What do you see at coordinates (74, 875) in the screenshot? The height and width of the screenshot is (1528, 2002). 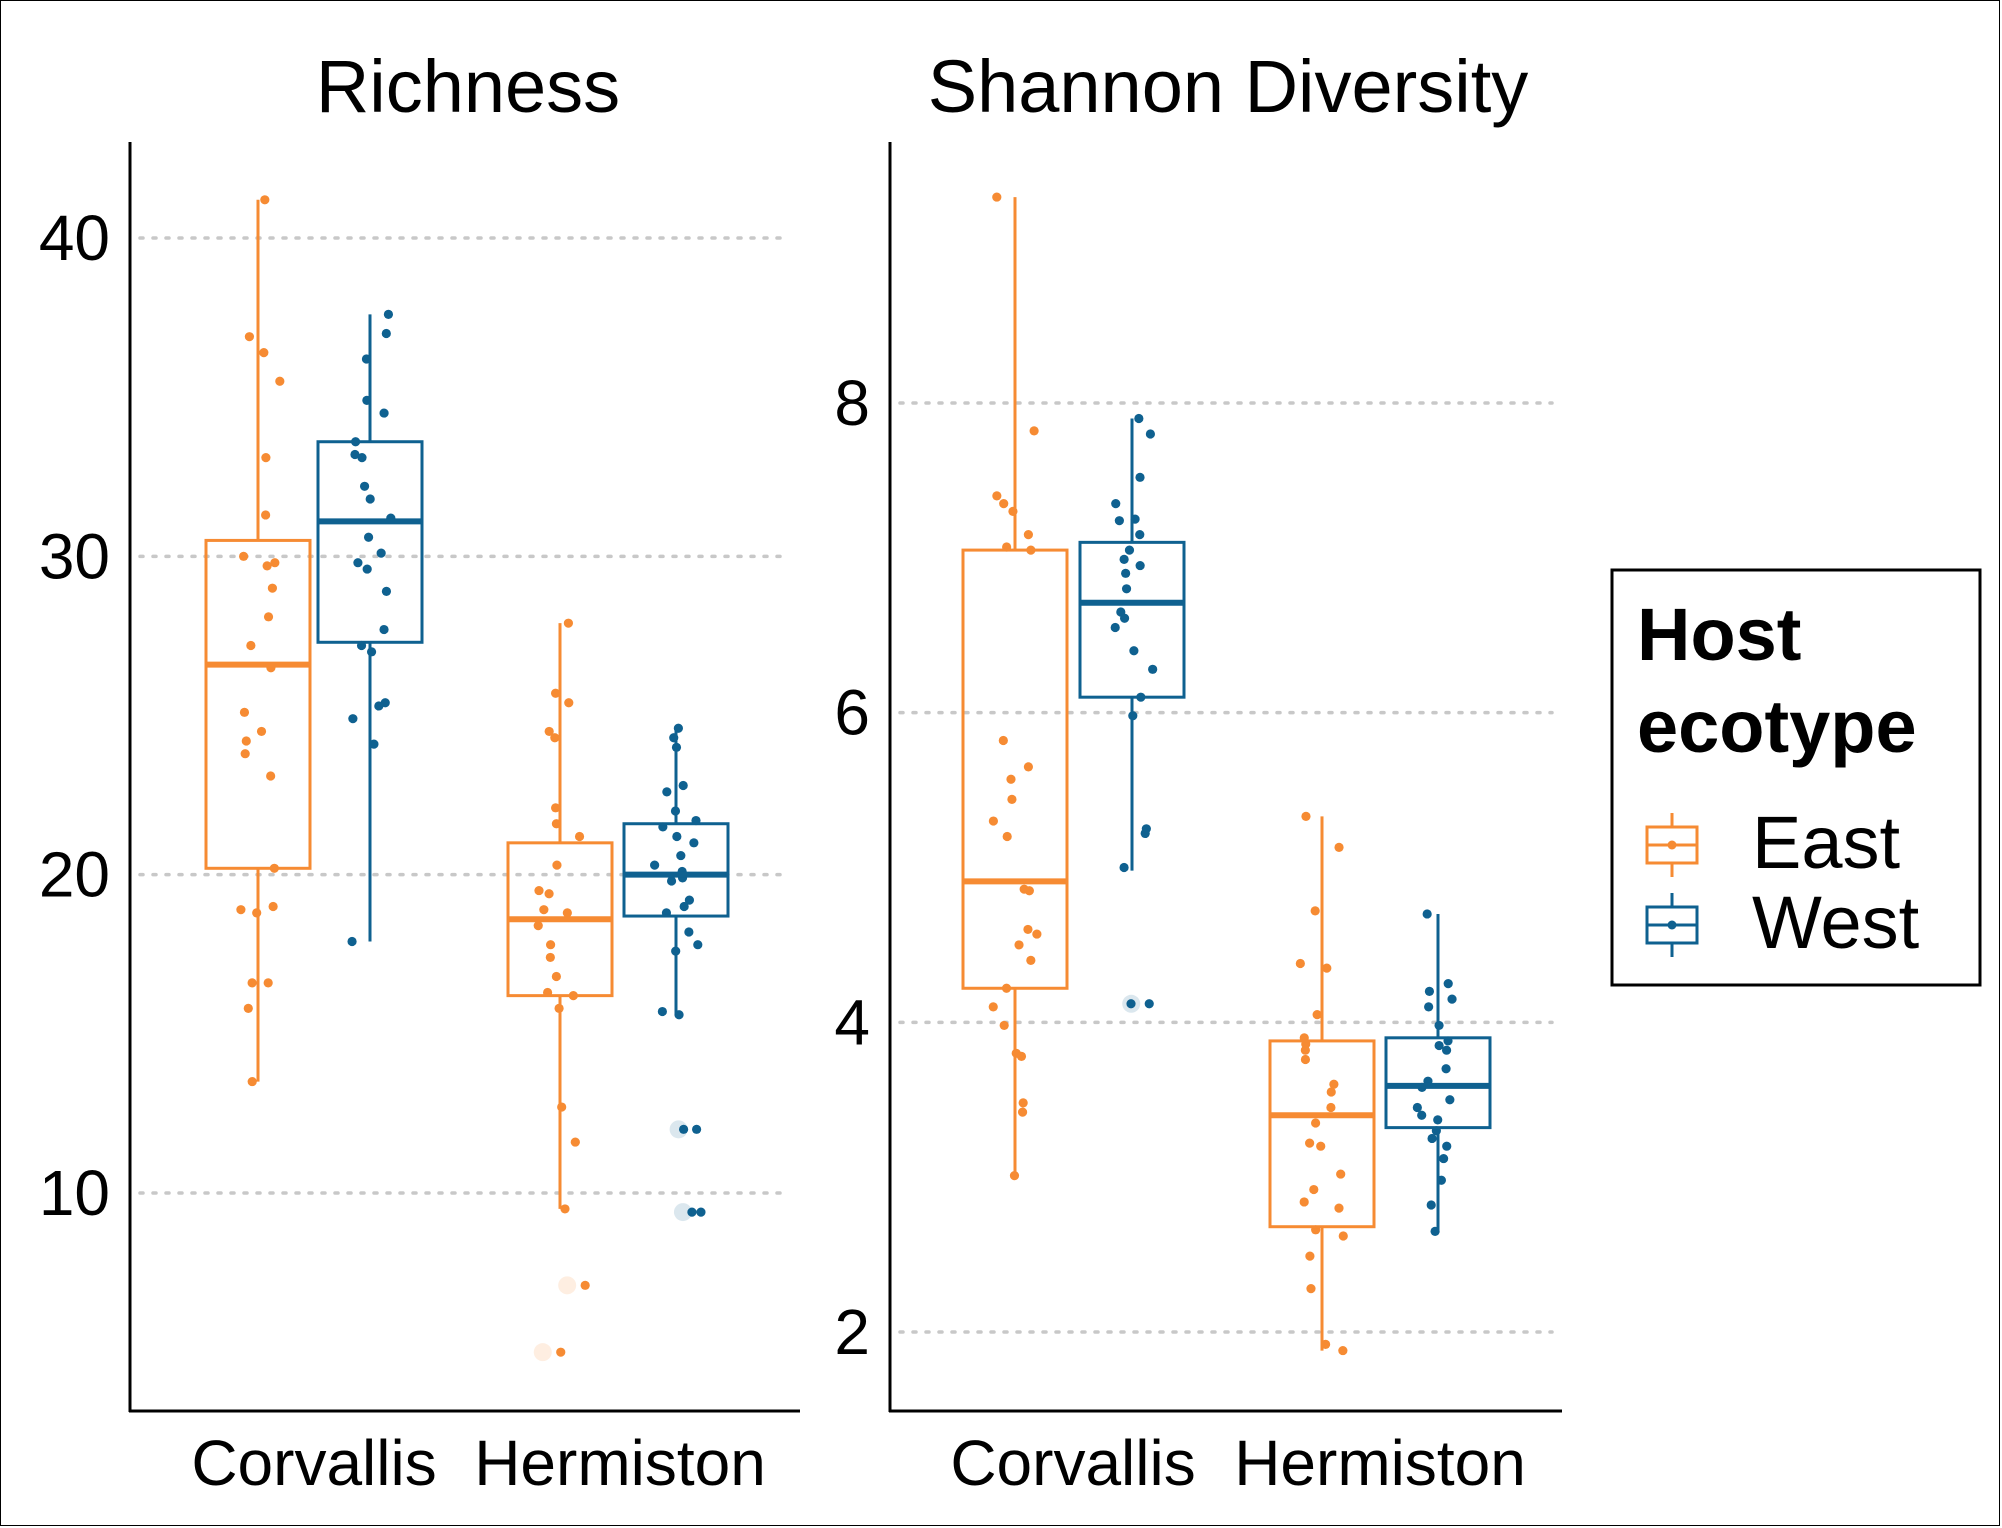 I see `y-tick-label: 20` at bounding box center [74, 875].